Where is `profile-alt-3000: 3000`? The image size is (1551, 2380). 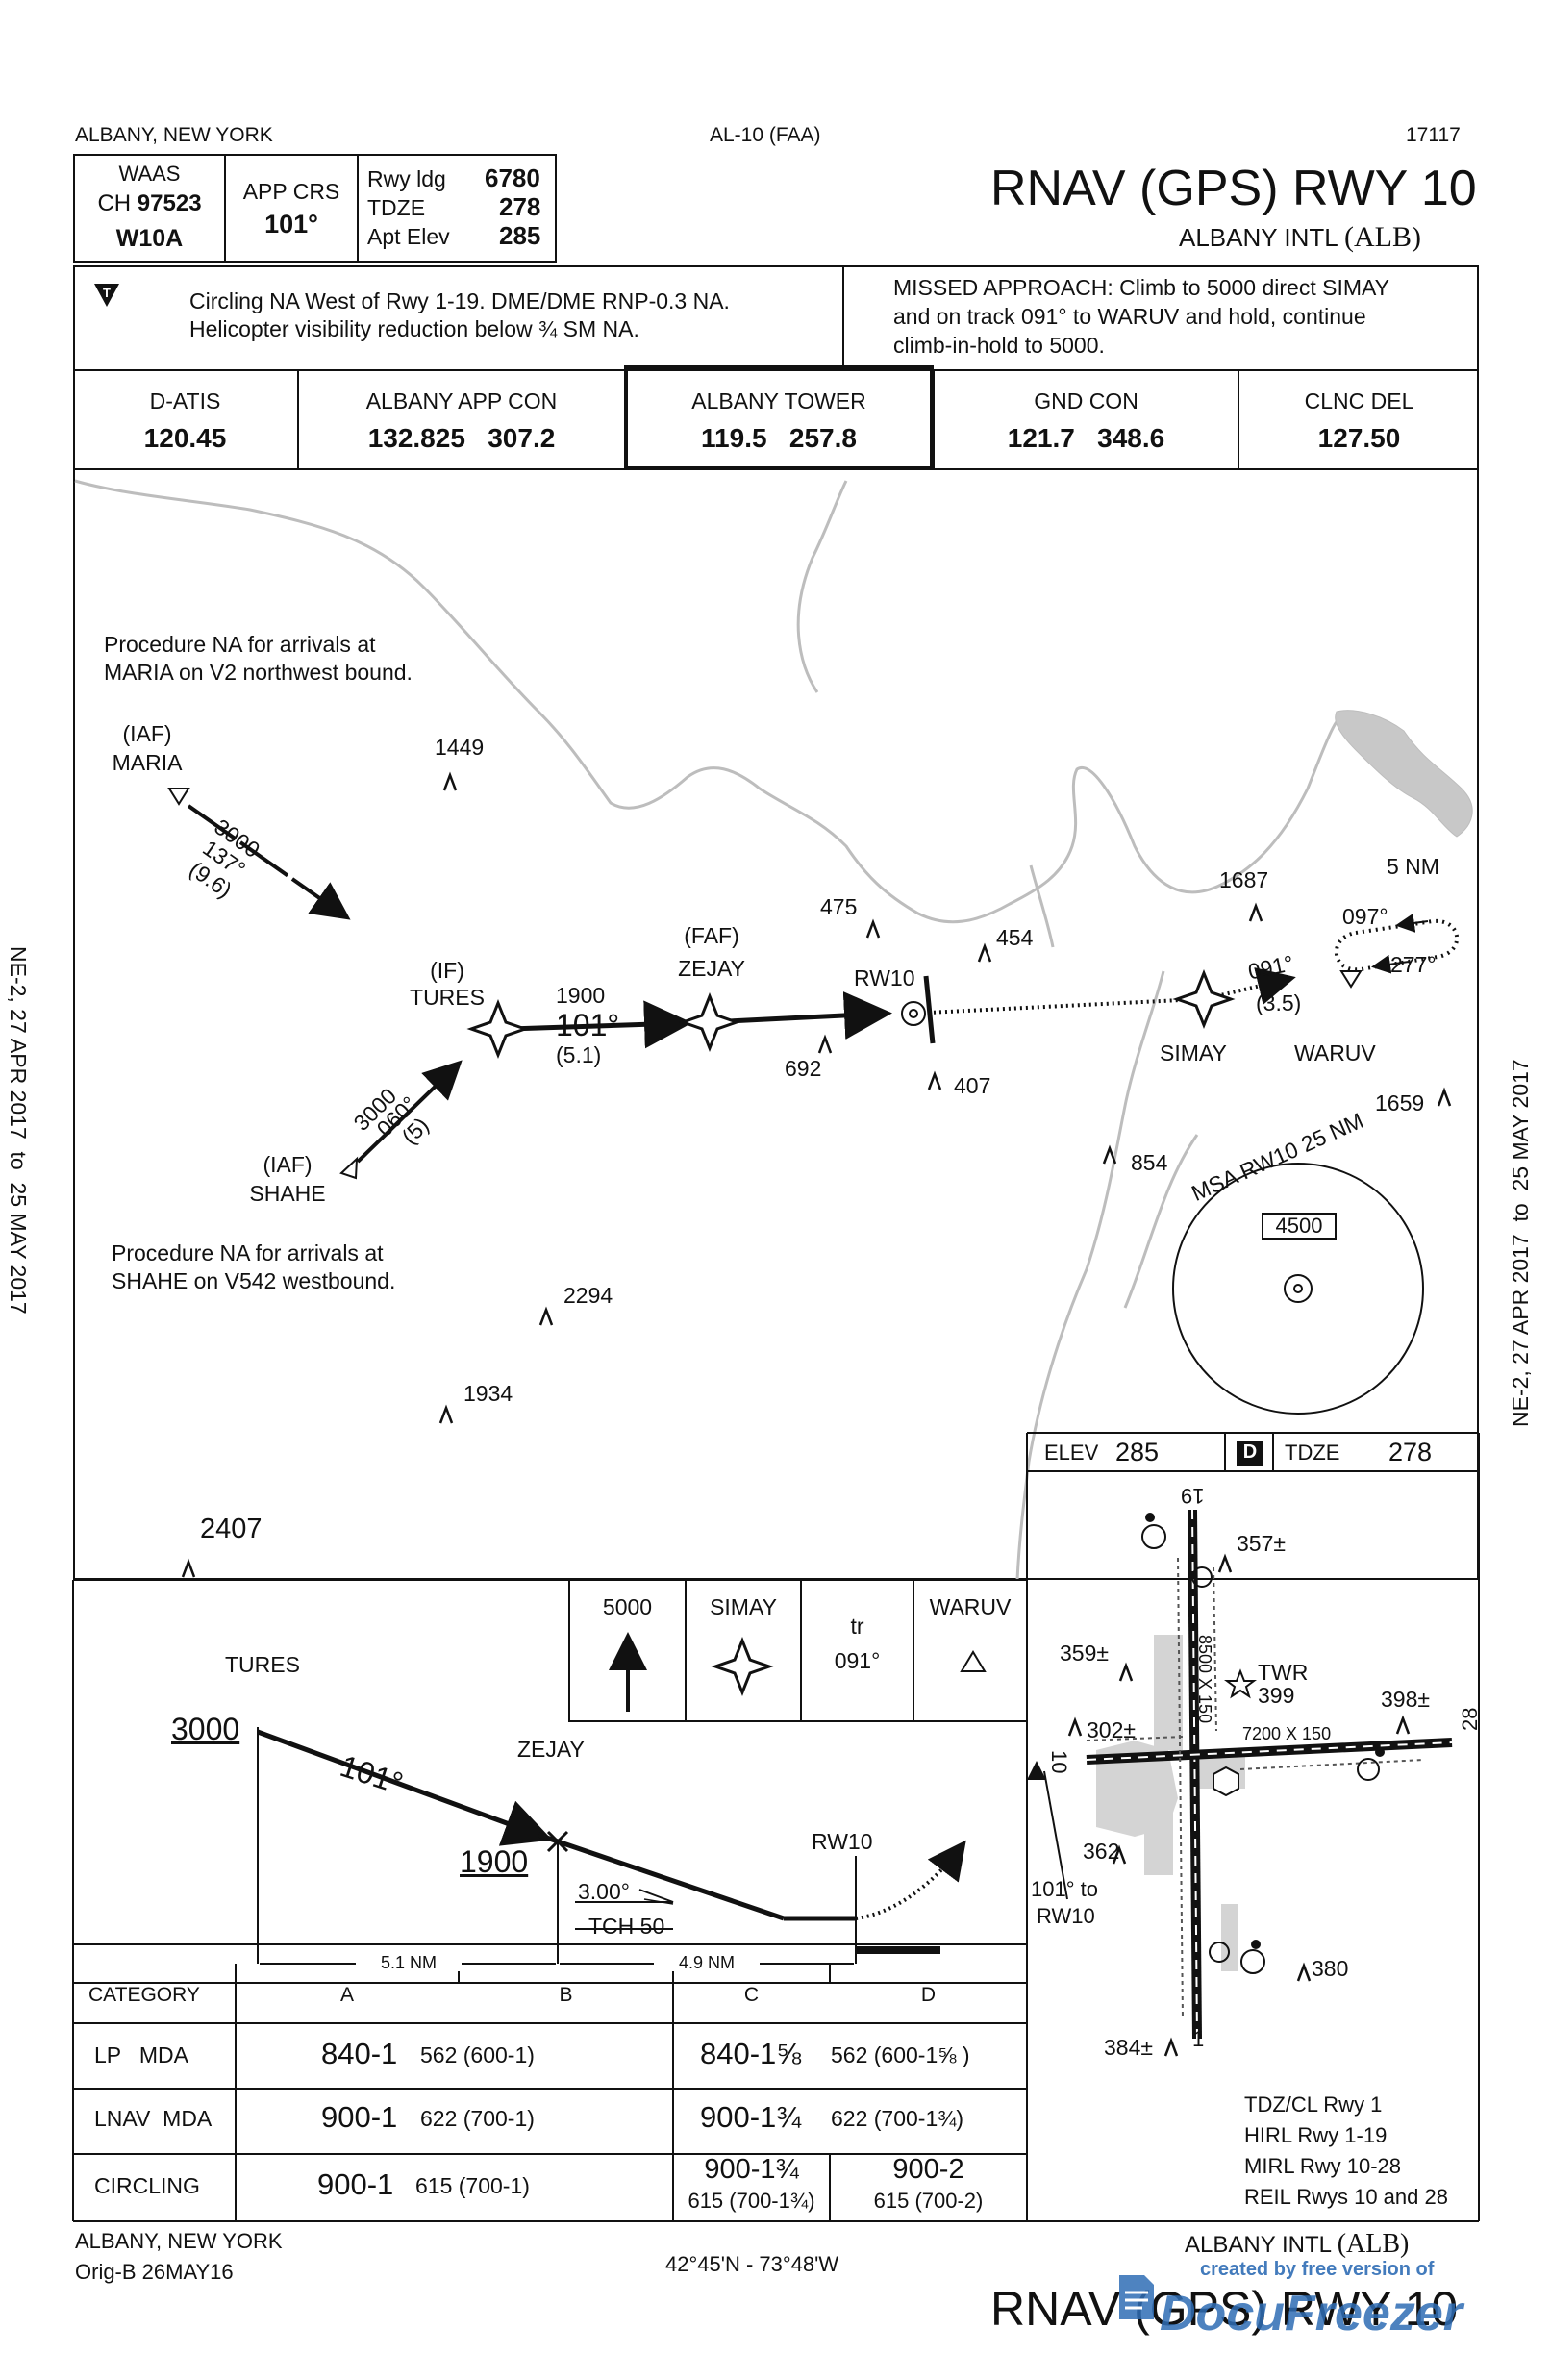 profile-alt-3000: 3000 is located at coordinates (206, 1729).